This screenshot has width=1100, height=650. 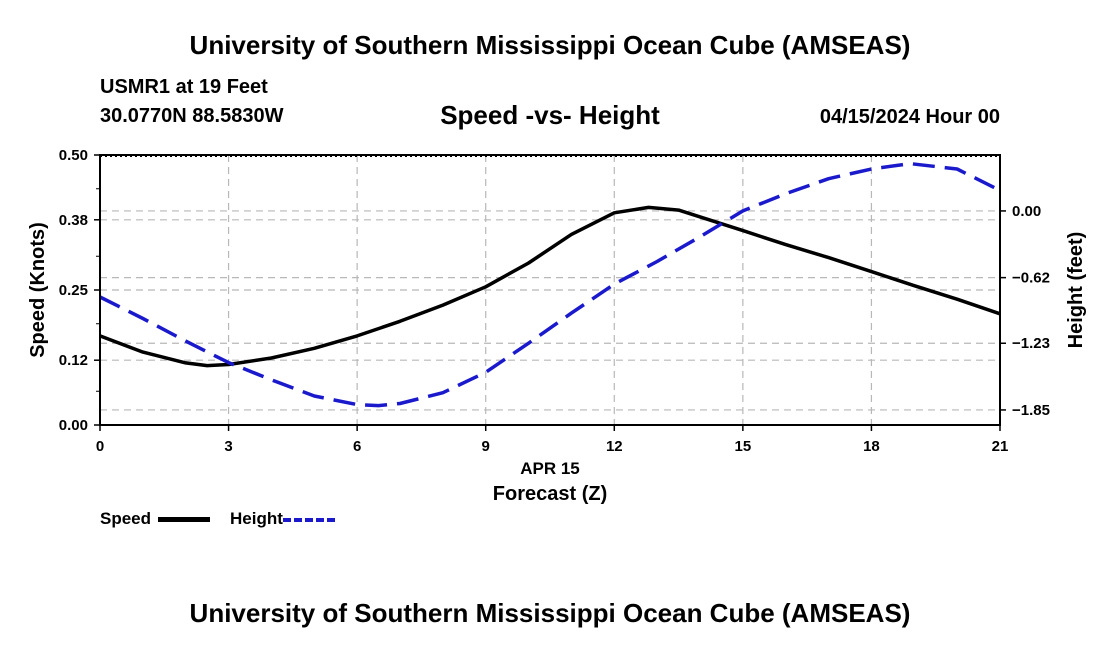 What do you see at coordinates (1031, 278) in the screenshot?
I see `y-right-tick-label: −0.62` at bounding box center [1031, 278].